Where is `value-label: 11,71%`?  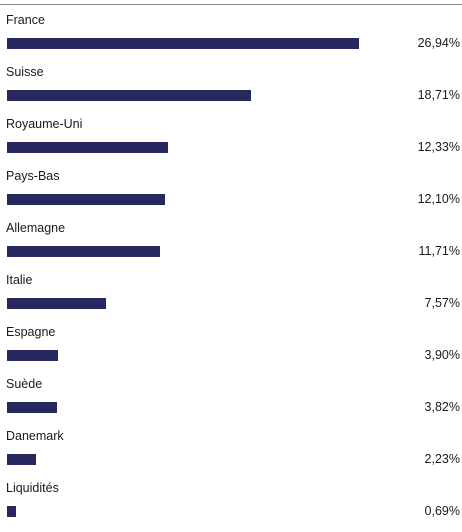 value-label: 11,71% is located at coordinates (439, 251).